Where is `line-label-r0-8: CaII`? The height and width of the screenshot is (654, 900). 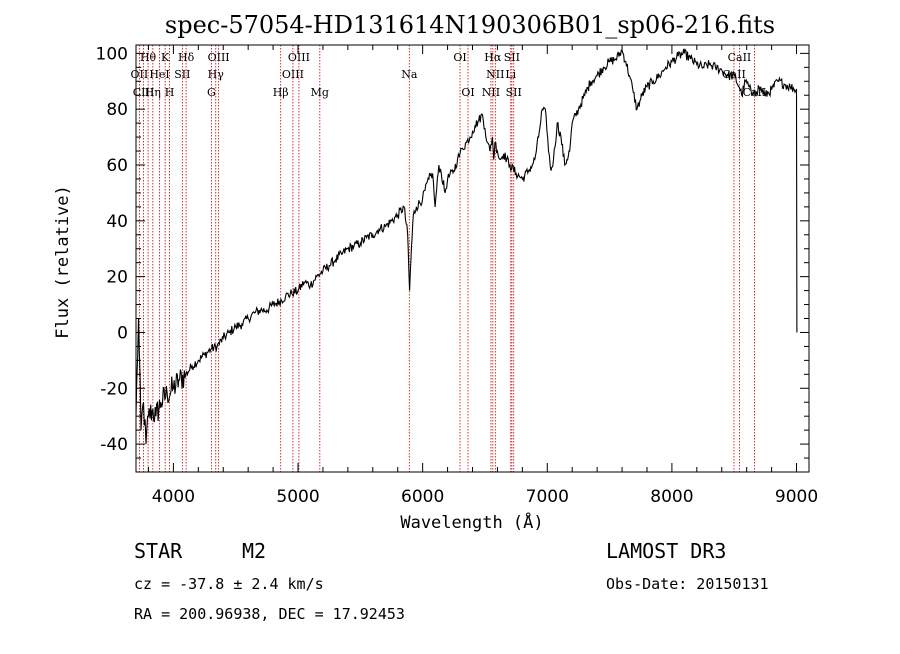 line-label-r0-8: CaII is located at coordinates (740, 57).